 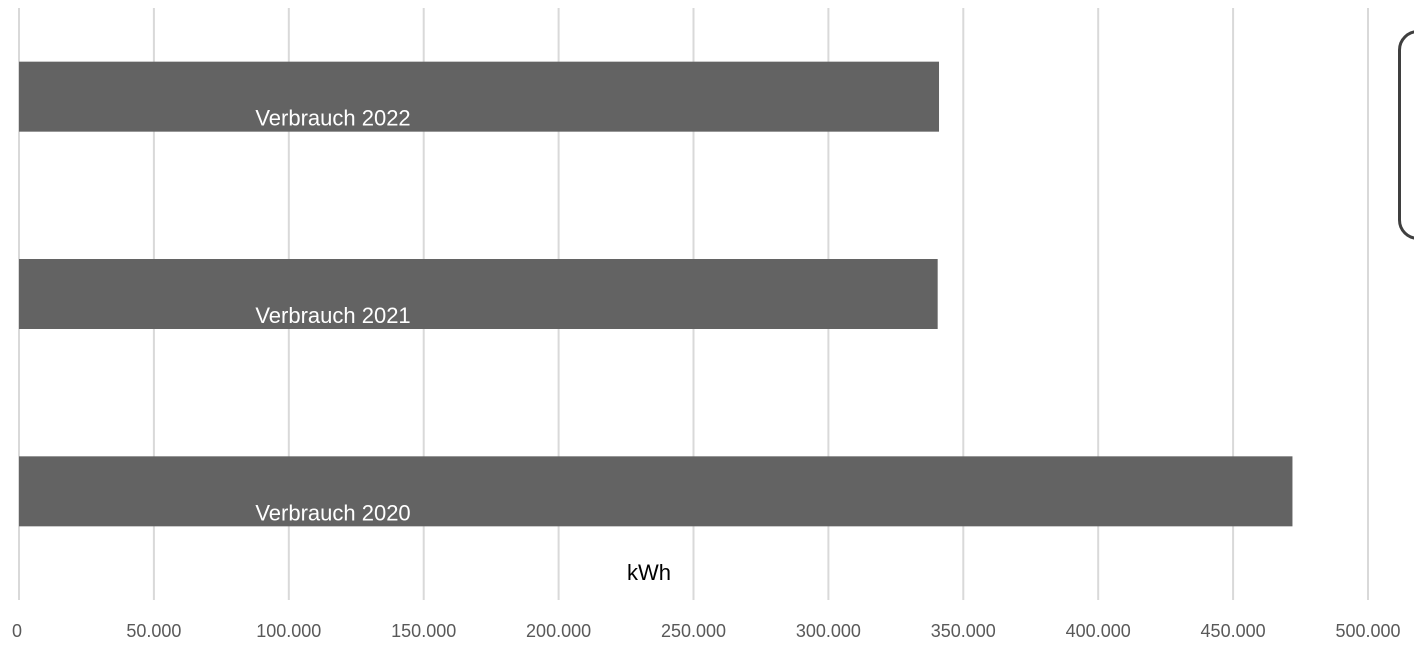 I want to click on x-tick-label: 100.000, so click(x=288, y=631).